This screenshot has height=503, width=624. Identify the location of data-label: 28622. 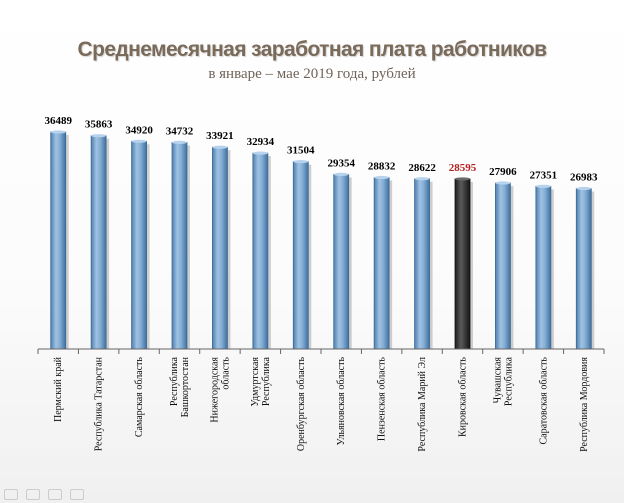
(422, 168).